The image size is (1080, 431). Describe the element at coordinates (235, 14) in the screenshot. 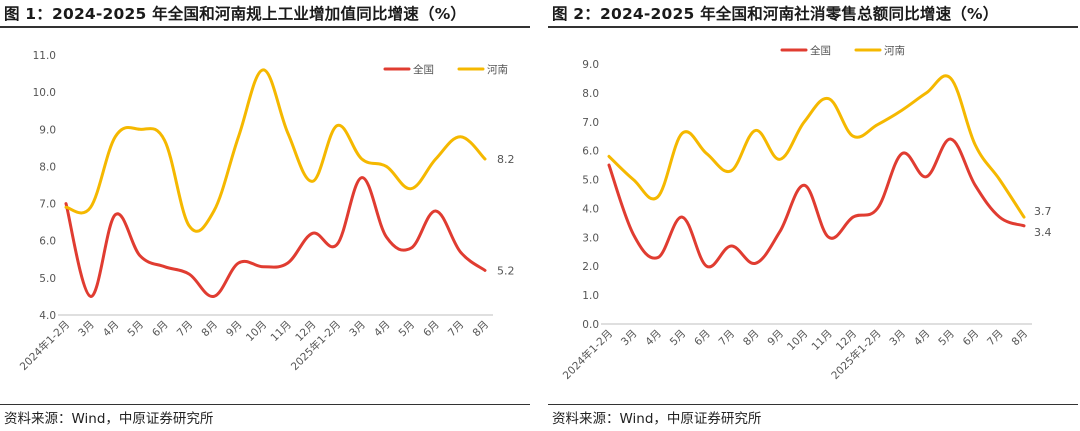

I see `chart-title-1: 图 1：2024-2025 年全国和河南规上工业增加值同比增速（%）` at that location.